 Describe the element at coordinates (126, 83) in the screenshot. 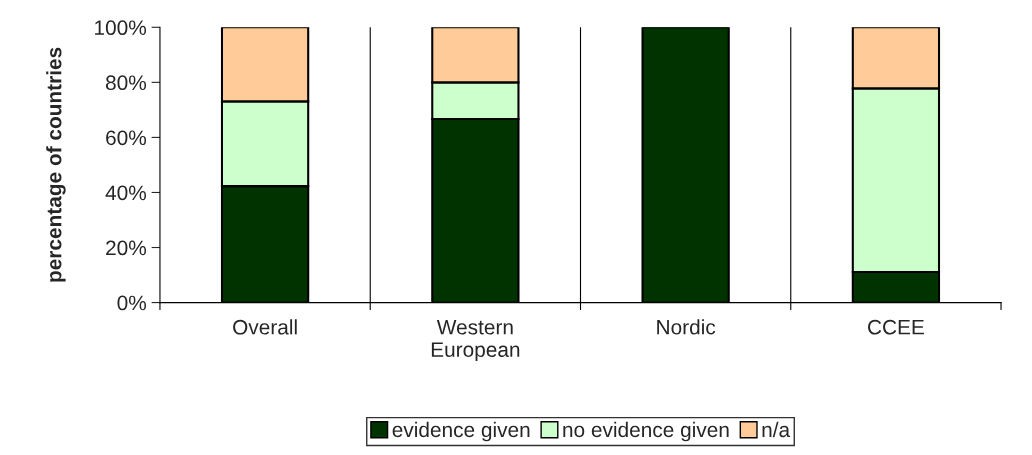

I see `y-tick-label: 80%` at that location.